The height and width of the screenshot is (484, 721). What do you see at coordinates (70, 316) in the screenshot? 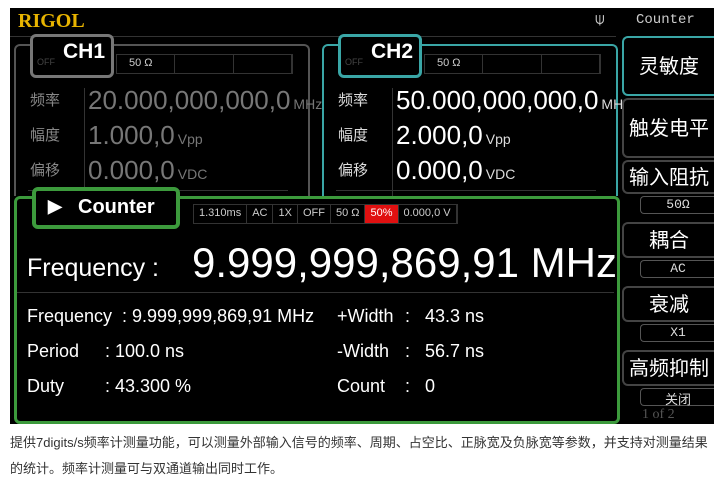
I see `frequency-label: Frequency` at bounding box center [70, 316].